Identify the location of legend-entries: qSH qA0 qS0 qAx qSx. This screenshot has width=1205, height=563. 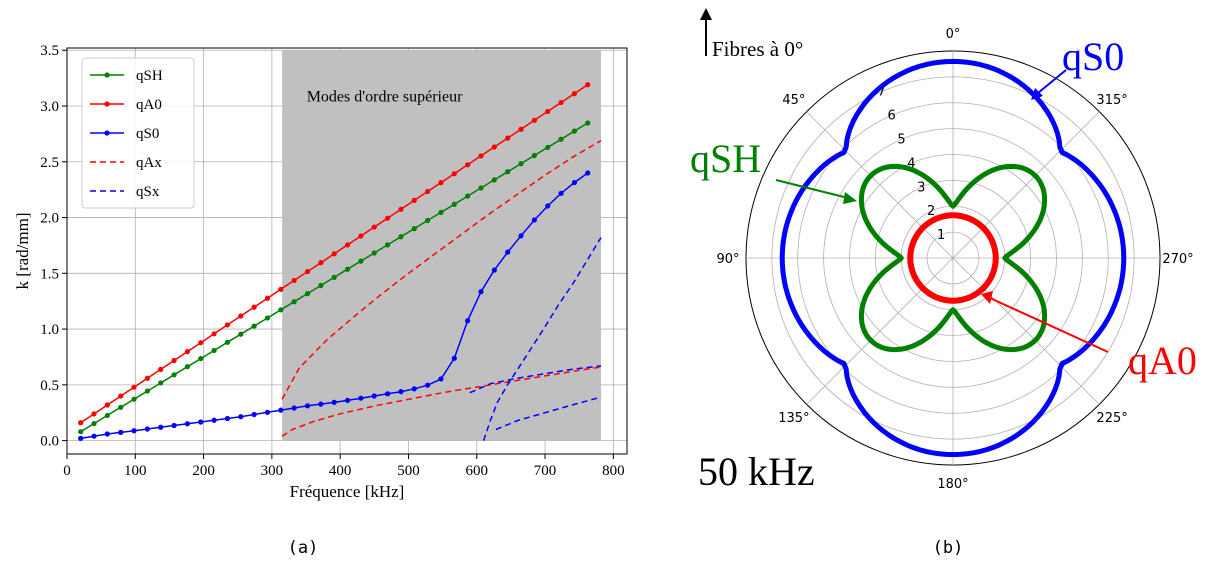
(126, 134).